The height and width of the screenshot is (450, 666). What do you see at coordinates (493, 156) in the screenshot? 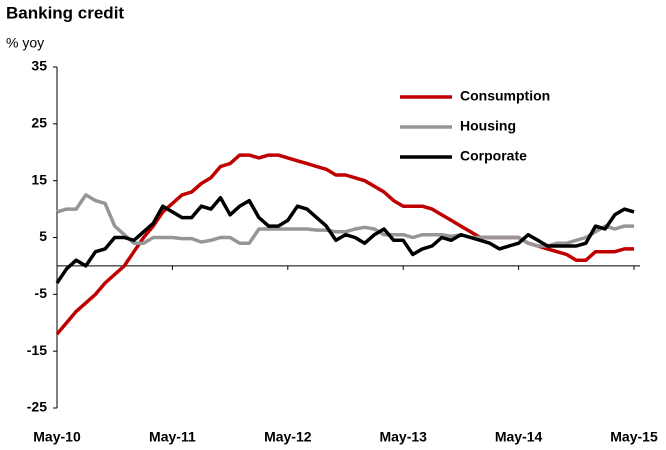
I see `legend-label: Corporate` at bounding box center [493, 156].